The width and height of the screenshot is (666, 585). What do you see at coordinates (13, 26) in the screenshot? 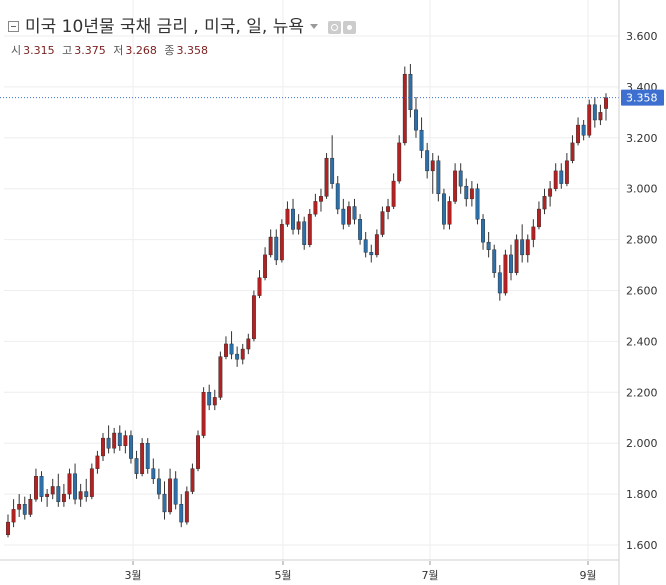
I see `collapse-icon` at bounding box center [13, 26].